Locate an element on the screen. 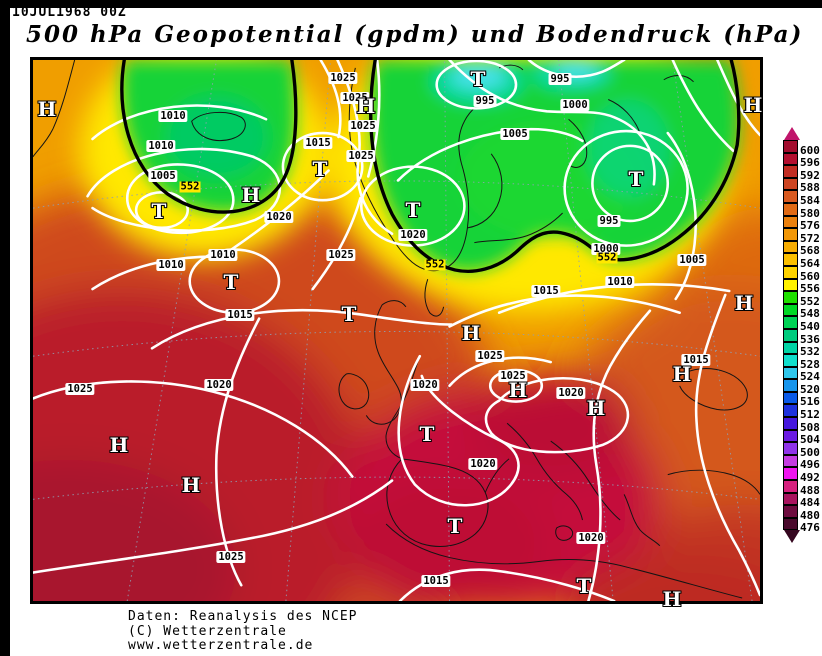 Image resolution: width=822 pixels, height=656 pixels. colorbar-entry: 504 is located at coordinates (802, 437).